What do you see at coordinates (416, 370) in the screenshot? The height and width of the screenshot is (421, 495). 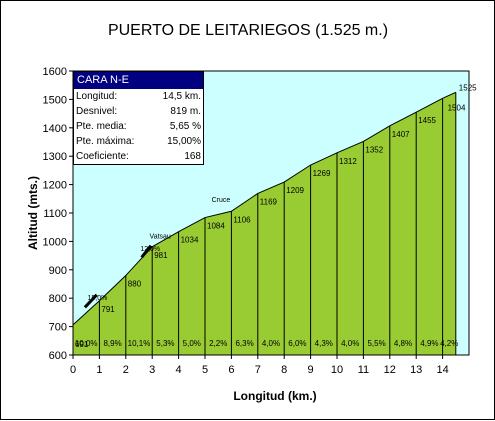 I see `x-tick-label: 13` at bounding box center [416, 370].